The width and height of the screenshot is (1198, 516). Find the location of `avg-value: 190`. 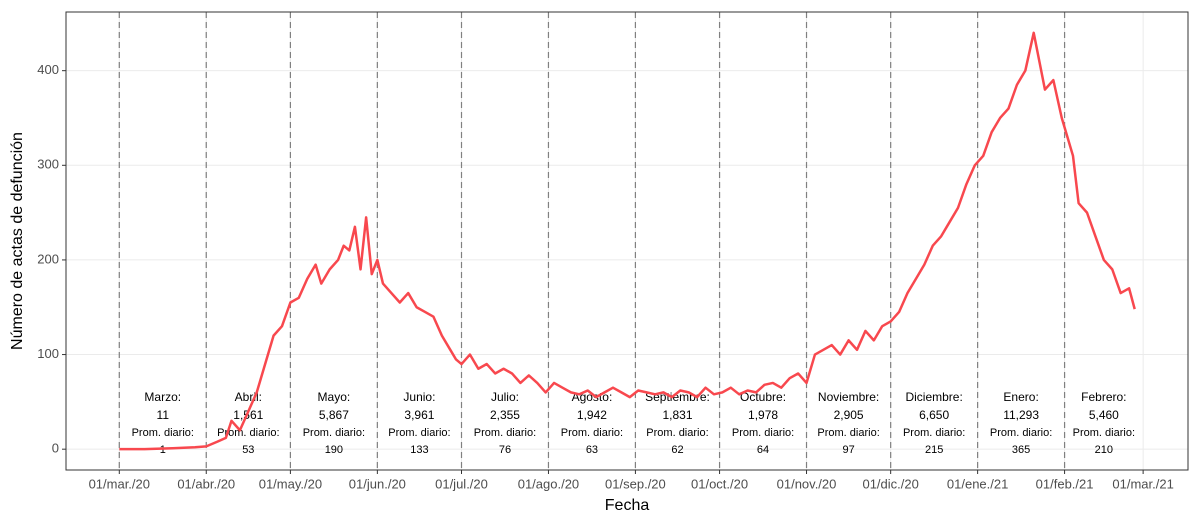

avg-value: 190 is located at coordinates (334, 450).